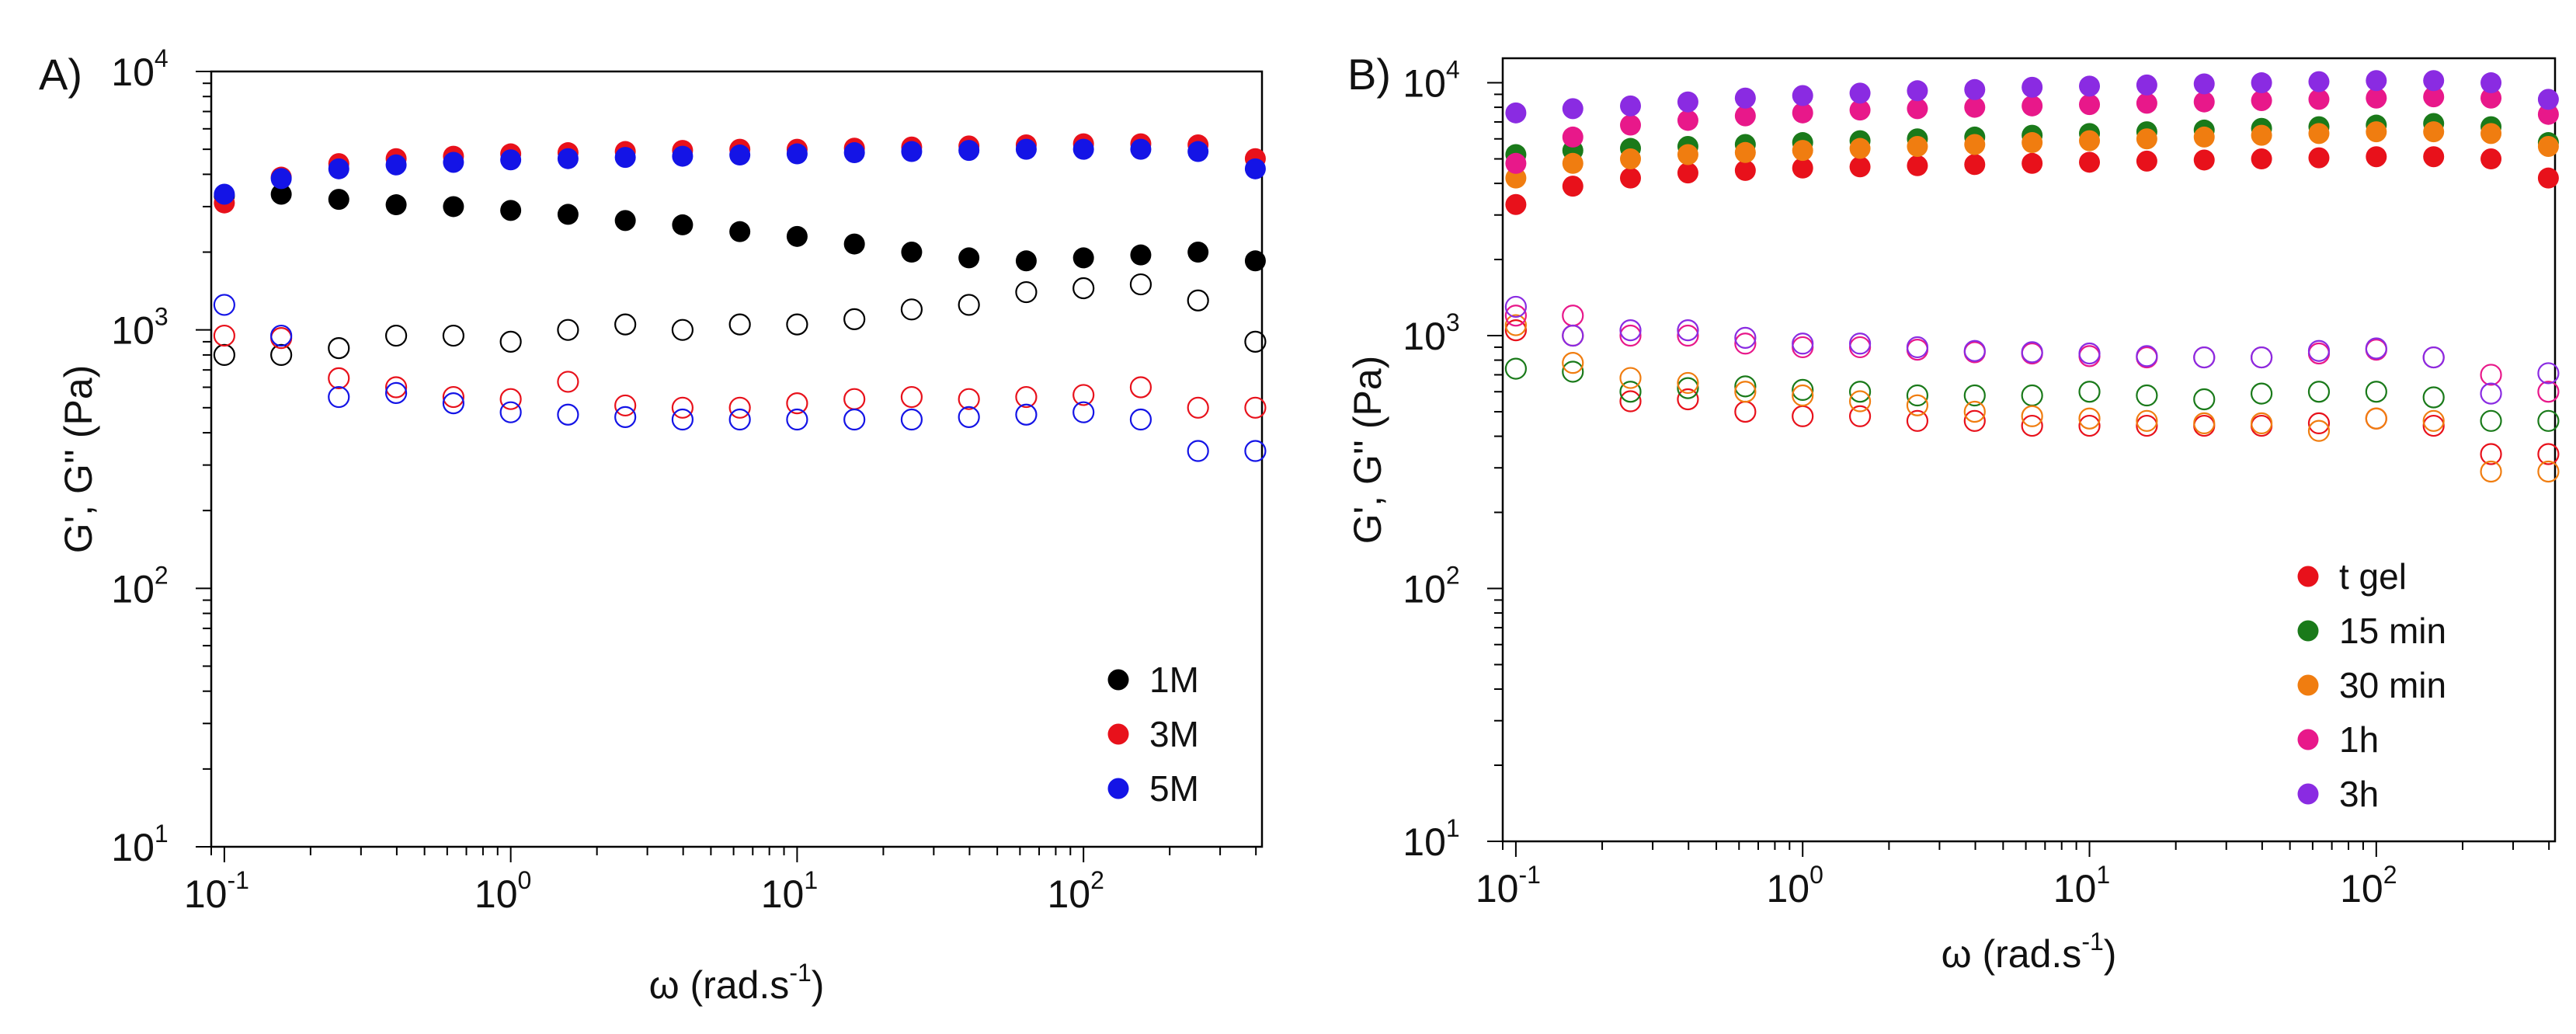  What do you see at coordinates (2392, 685) in the screenshot?
I see `legend-label: 30 min` at bounding box center [2392, 685].